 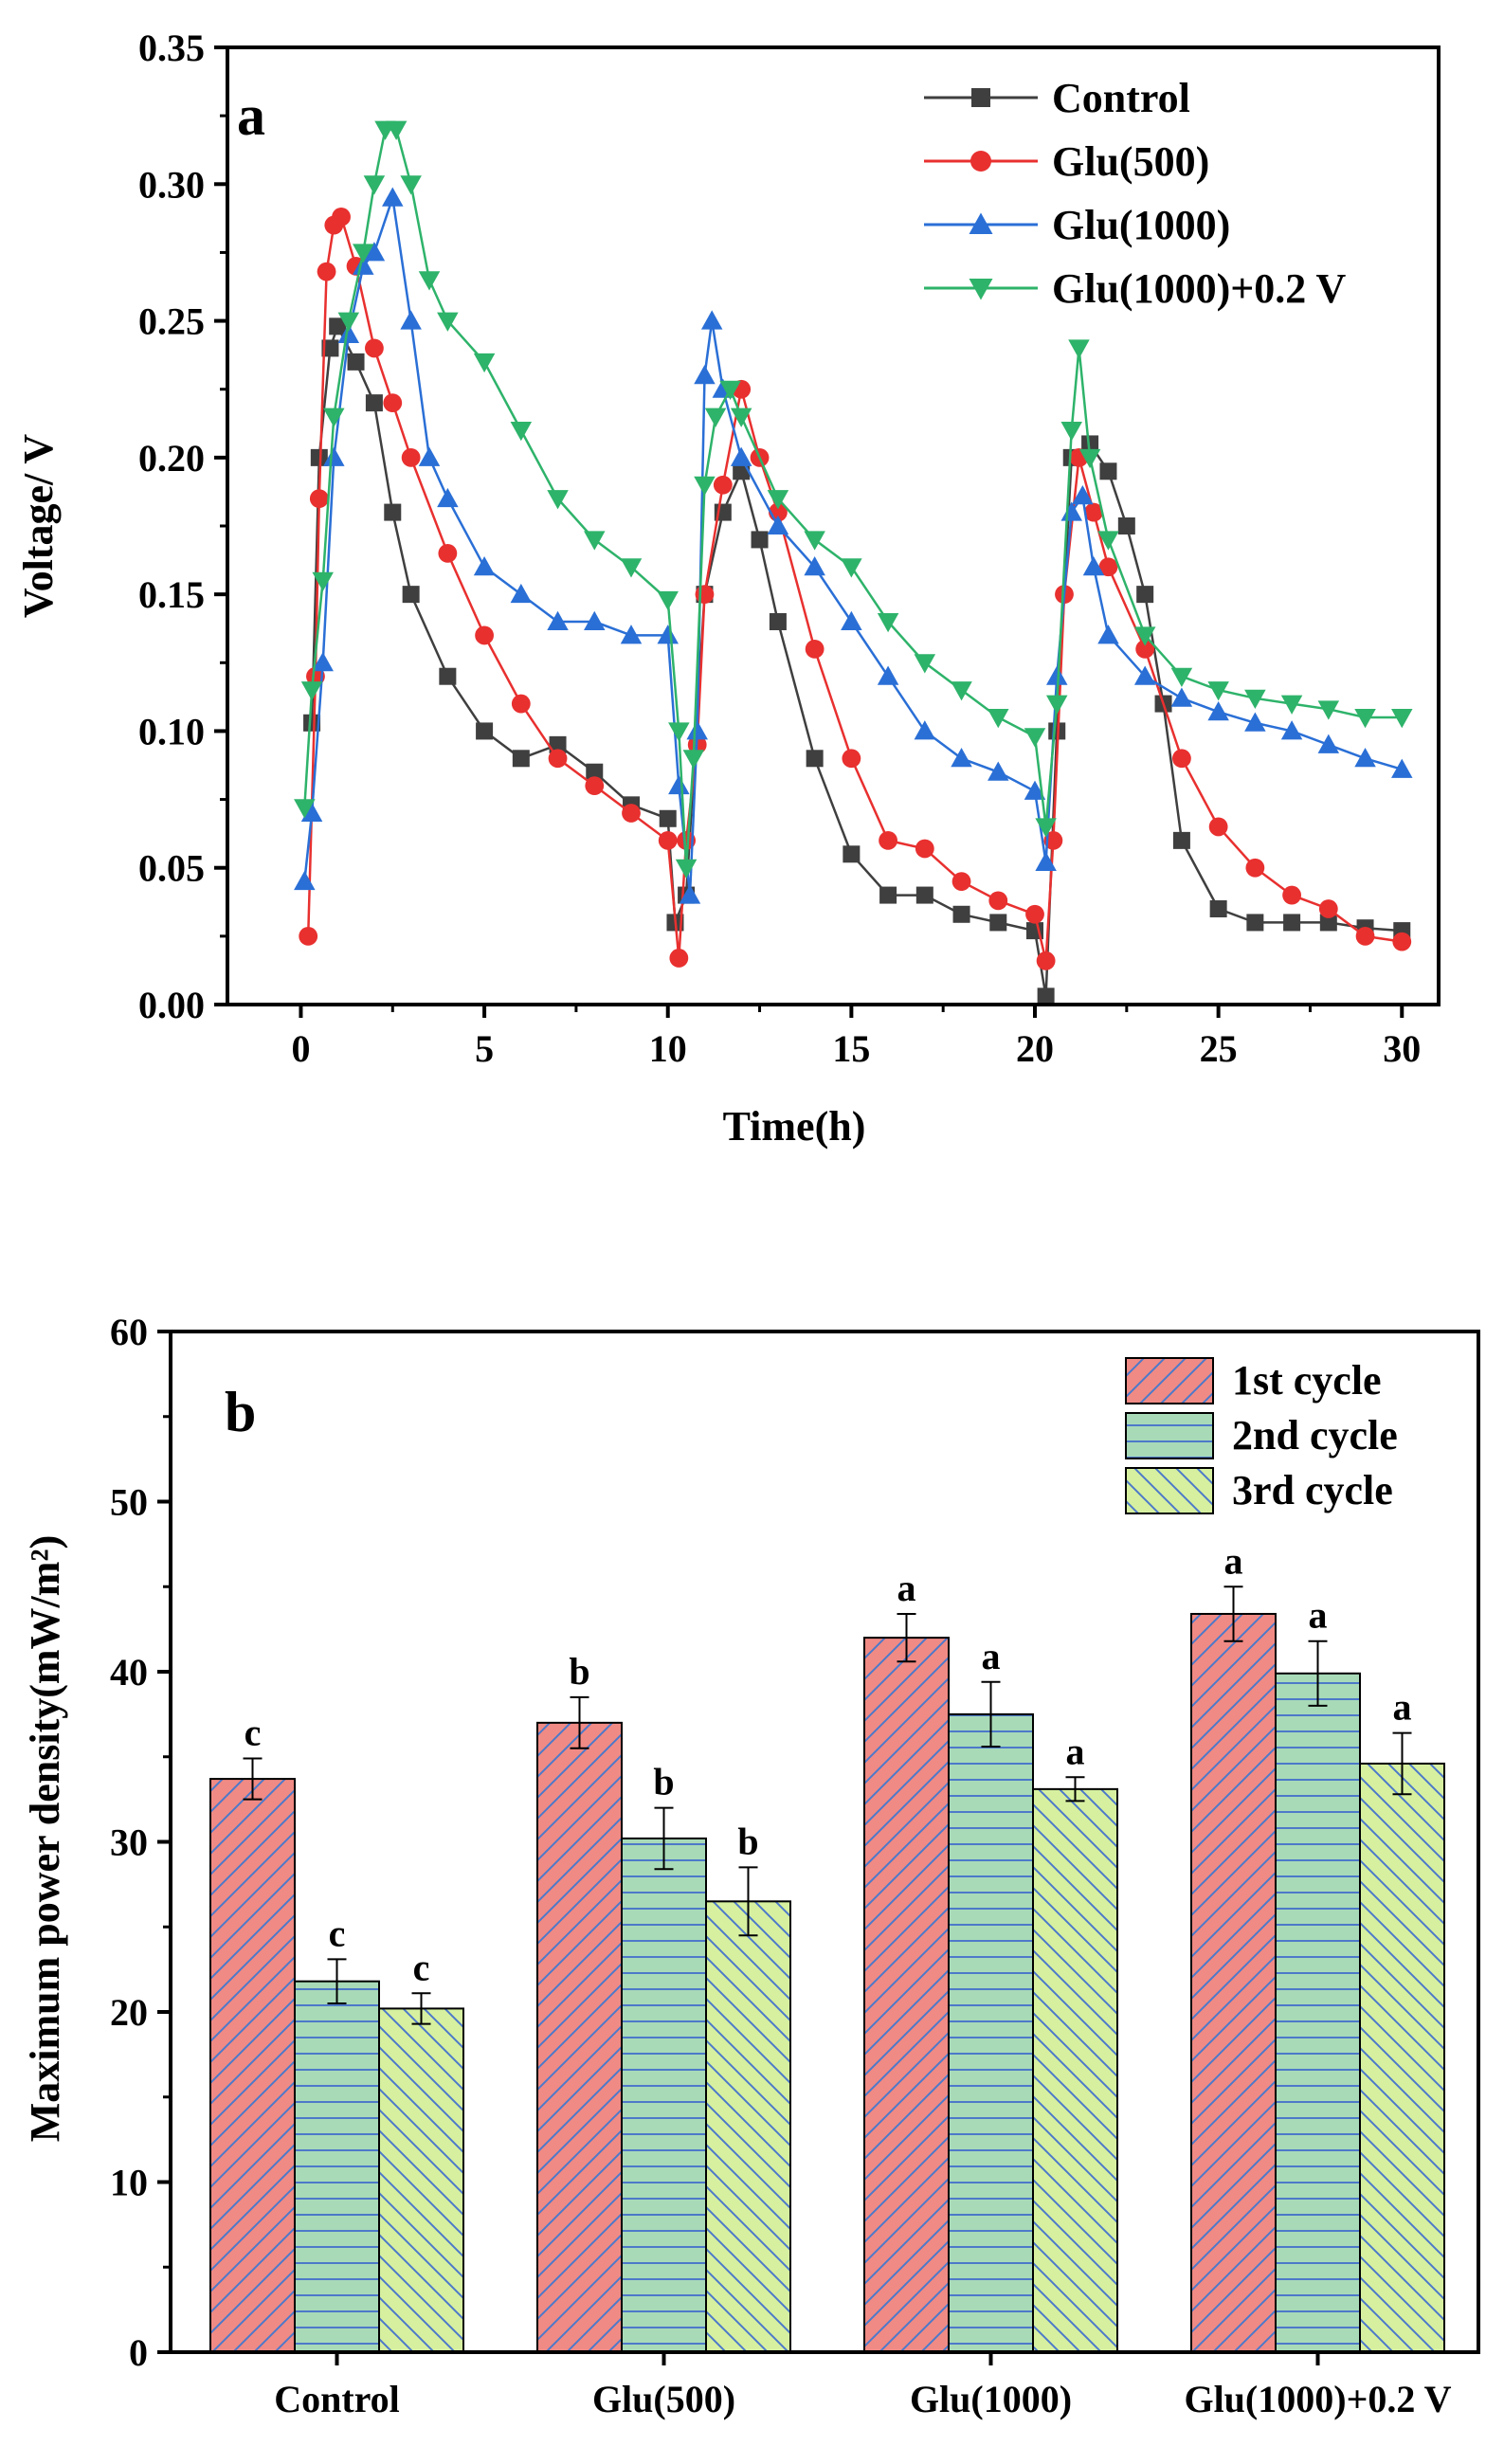 I want to click on panel-a-legend-label: Control, so click(x=1121, y=98).